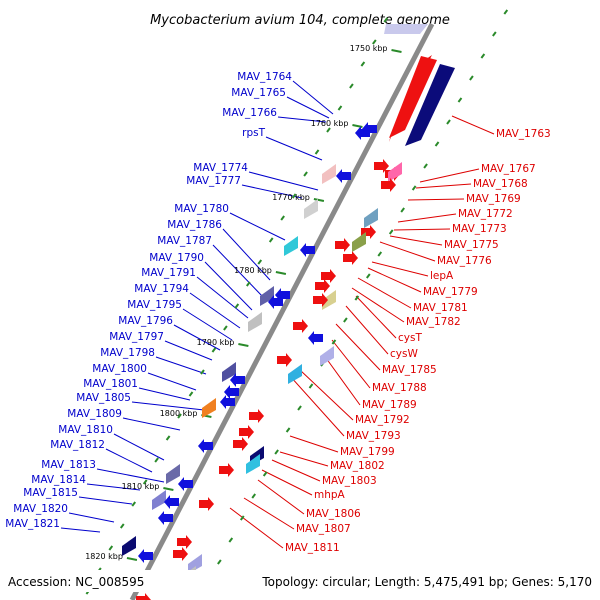  Describe the element at coordinates (312, 548) in the screenshot. I see `gene-label-plus: MAV_1811` at that location.